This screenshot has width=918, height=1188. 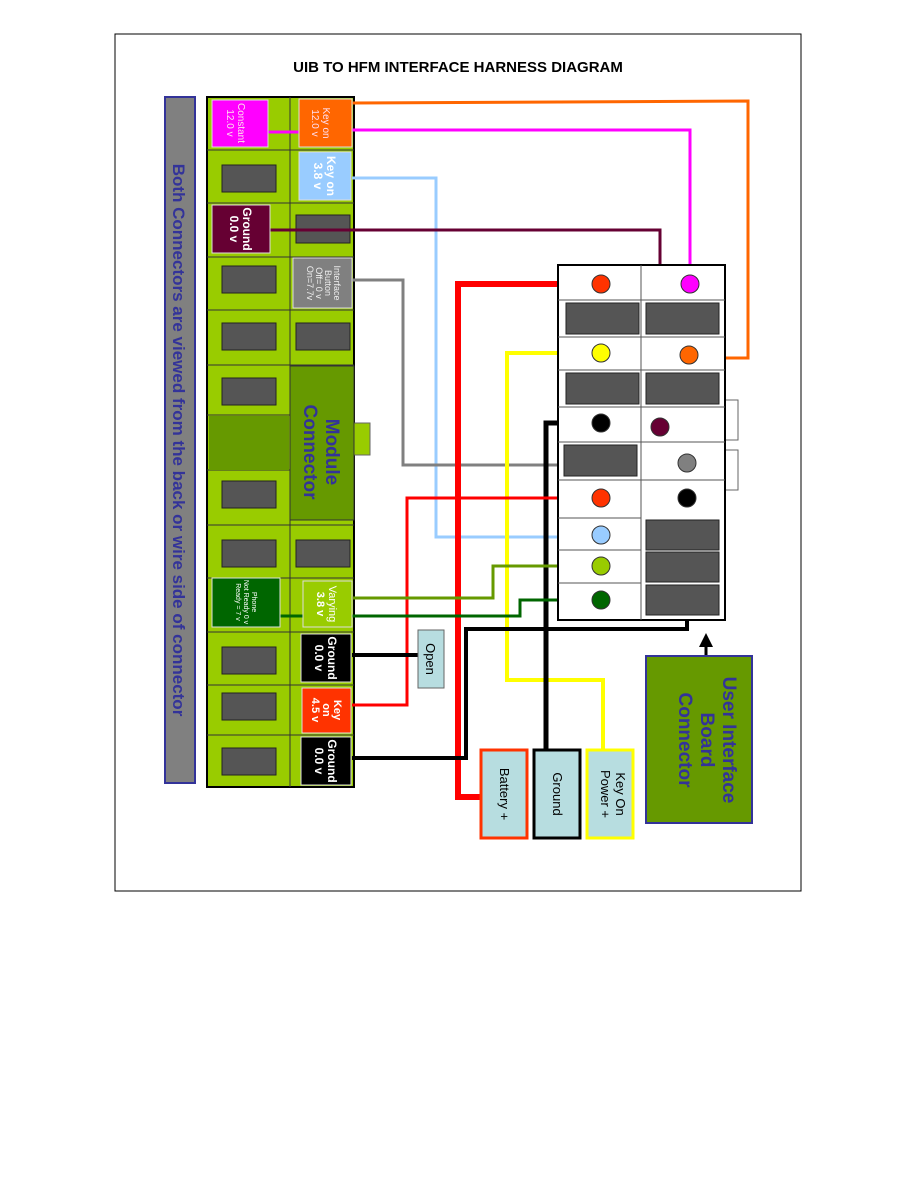 I want to click on terminal-key-on-power-label: Key OnPower +, so click(x=613, y=794).